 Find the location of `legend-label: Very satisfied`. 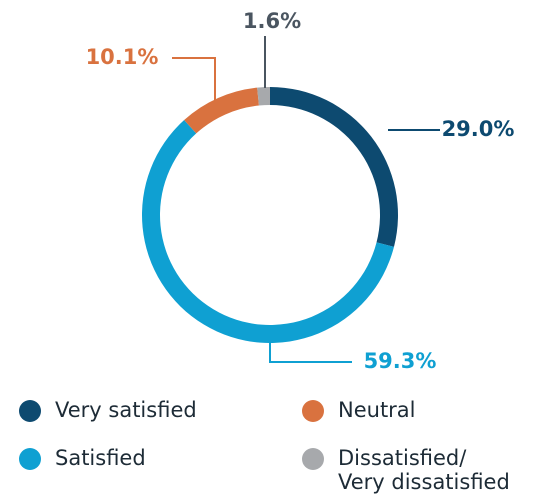

legend-label: Very satisfied is located at coordinates (126, 410).